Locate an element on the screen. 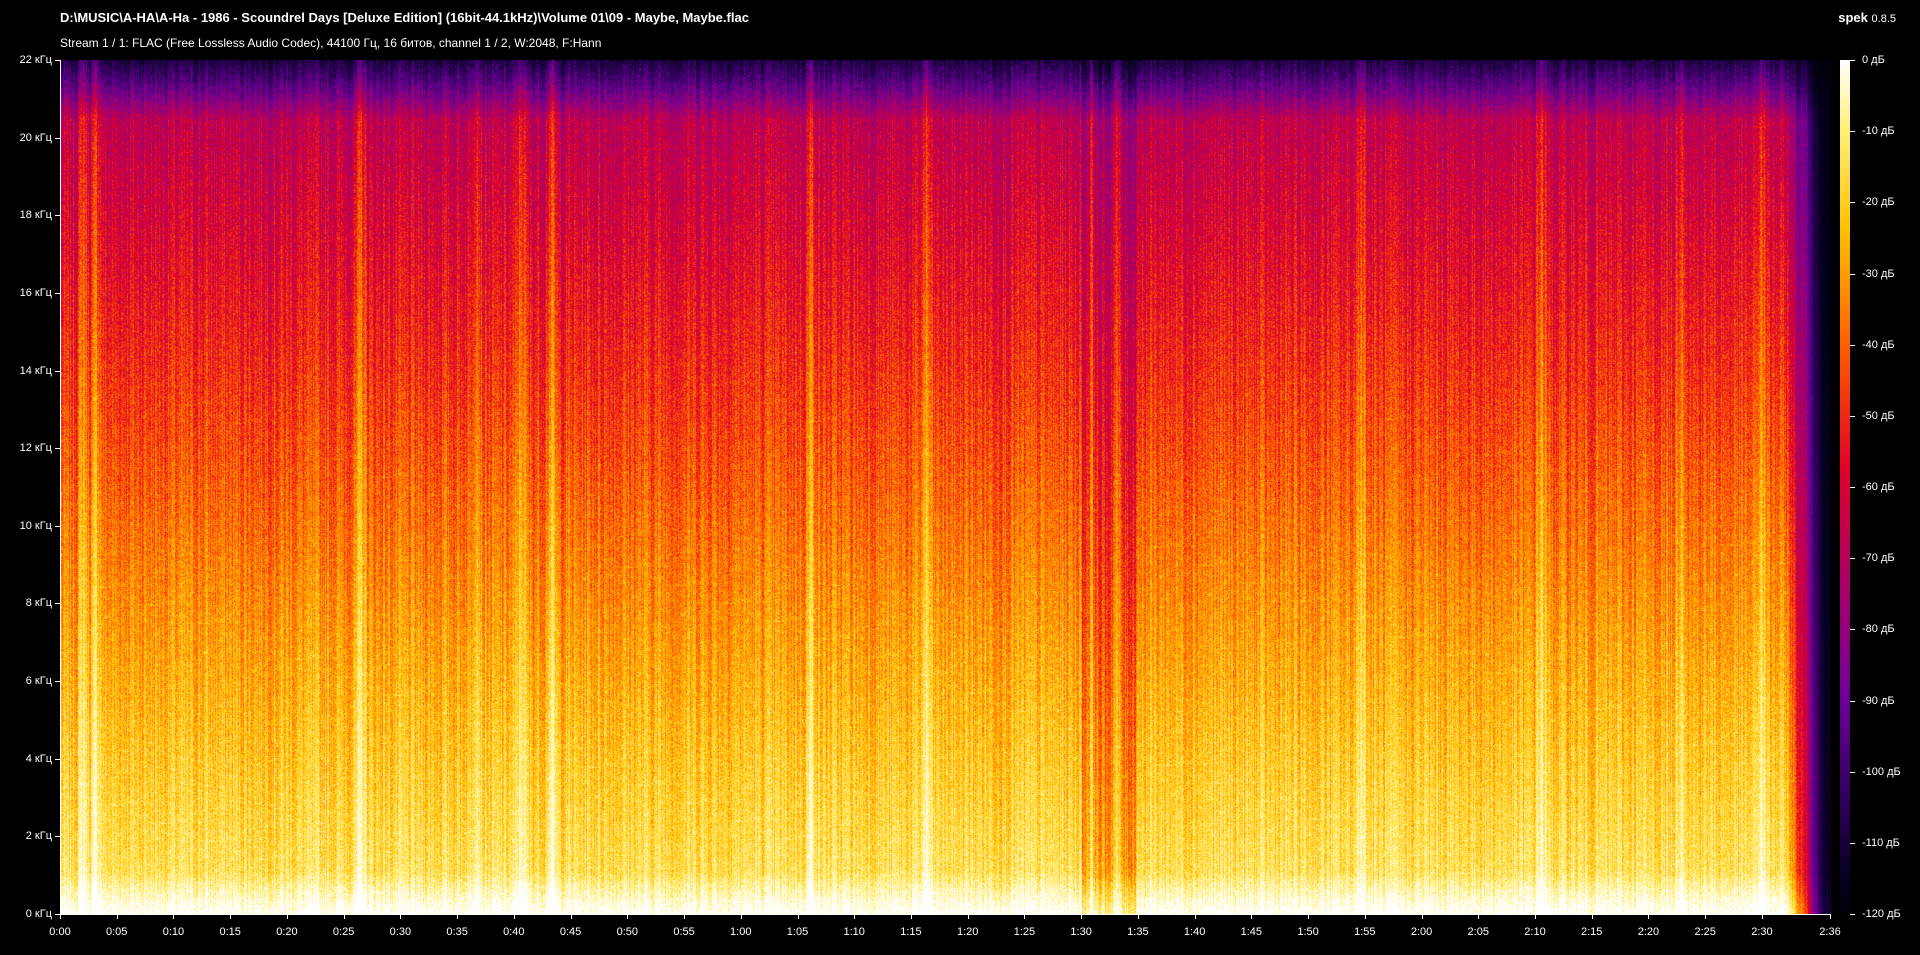 This screenshot has height=955, width=1920. time-tick-label: 1:50 is located at coordinates (1308, 932).